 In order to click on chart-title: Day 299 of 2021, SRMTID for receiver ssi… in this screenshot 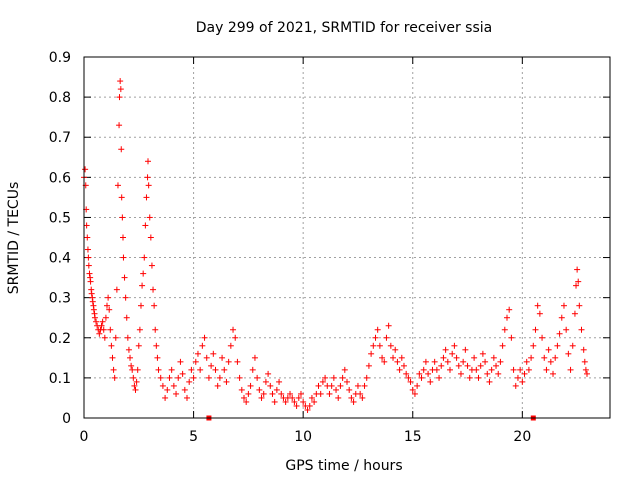, I will do `click(344, 28)`.